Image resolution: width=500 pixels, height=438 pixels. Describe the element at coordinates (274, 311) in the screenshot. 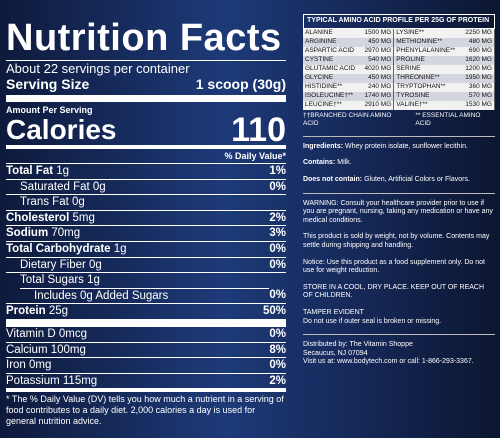

I see `daily-value: 50%` at that location.